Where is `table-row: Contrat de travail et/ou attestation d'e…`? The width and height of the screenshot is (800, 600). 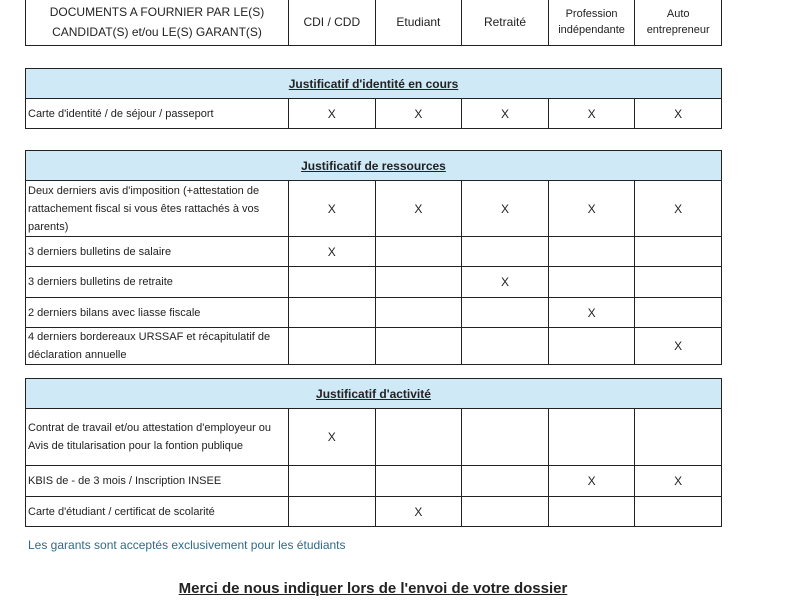
table-row: Contrat de travail et/ou attestation d'e… is located at coordinates (373, 437).